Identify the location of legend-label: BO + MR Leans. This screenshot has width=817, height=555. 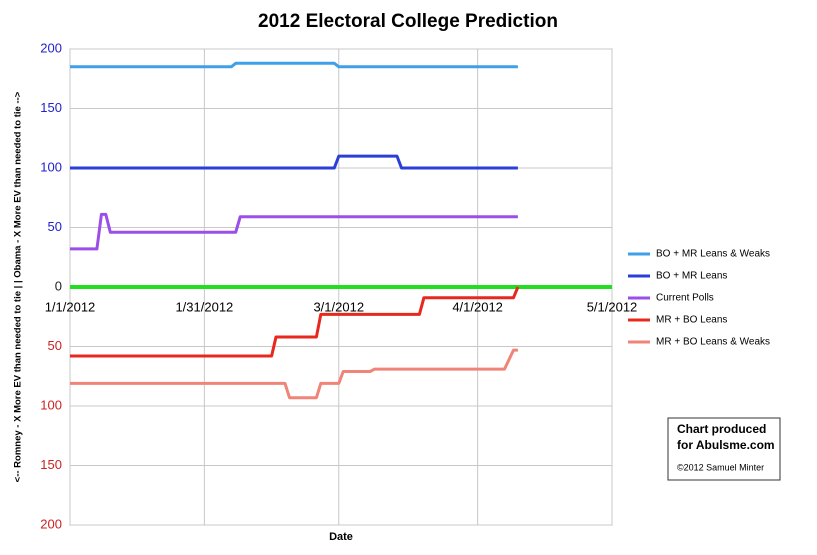
(691, 276).